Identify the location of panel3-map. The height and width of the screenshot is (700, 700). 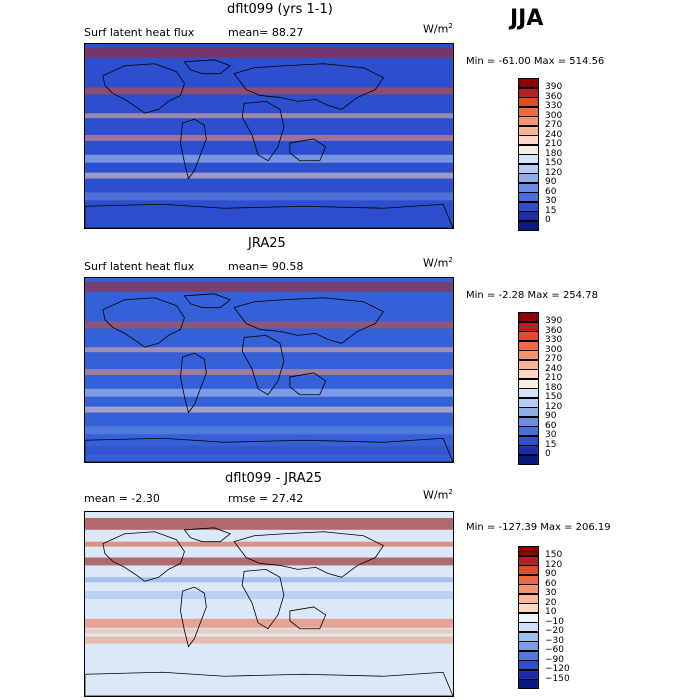
(269, 604).